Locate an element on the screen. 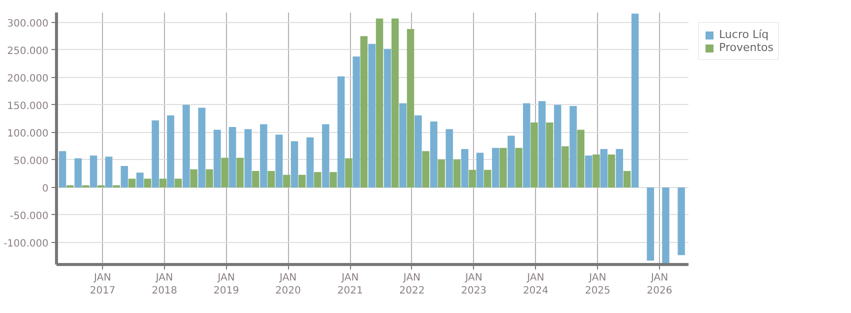 Image resolution: width=851 pixels, height=313 pixels. x-tick-label: JAN 2019 is located at coordinates (227, 284).